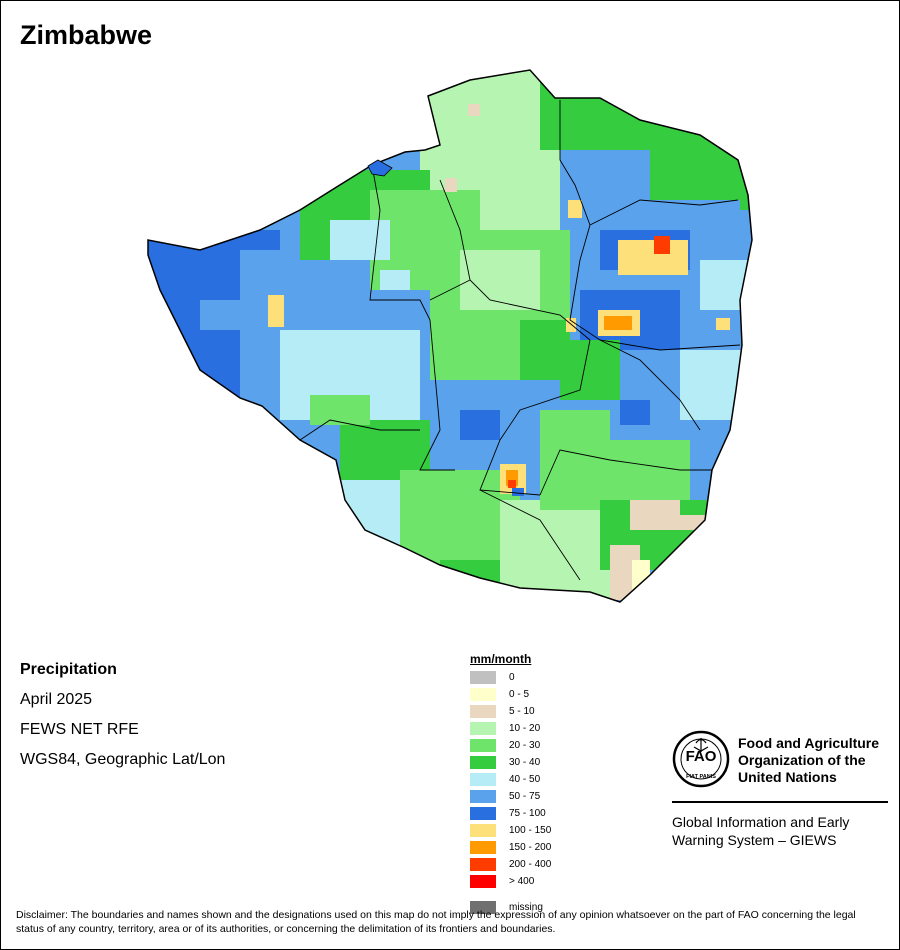 The height and width of the screenshot is (950, 900). I want to click on fao-name-line: United Nations, so click(787, 777).